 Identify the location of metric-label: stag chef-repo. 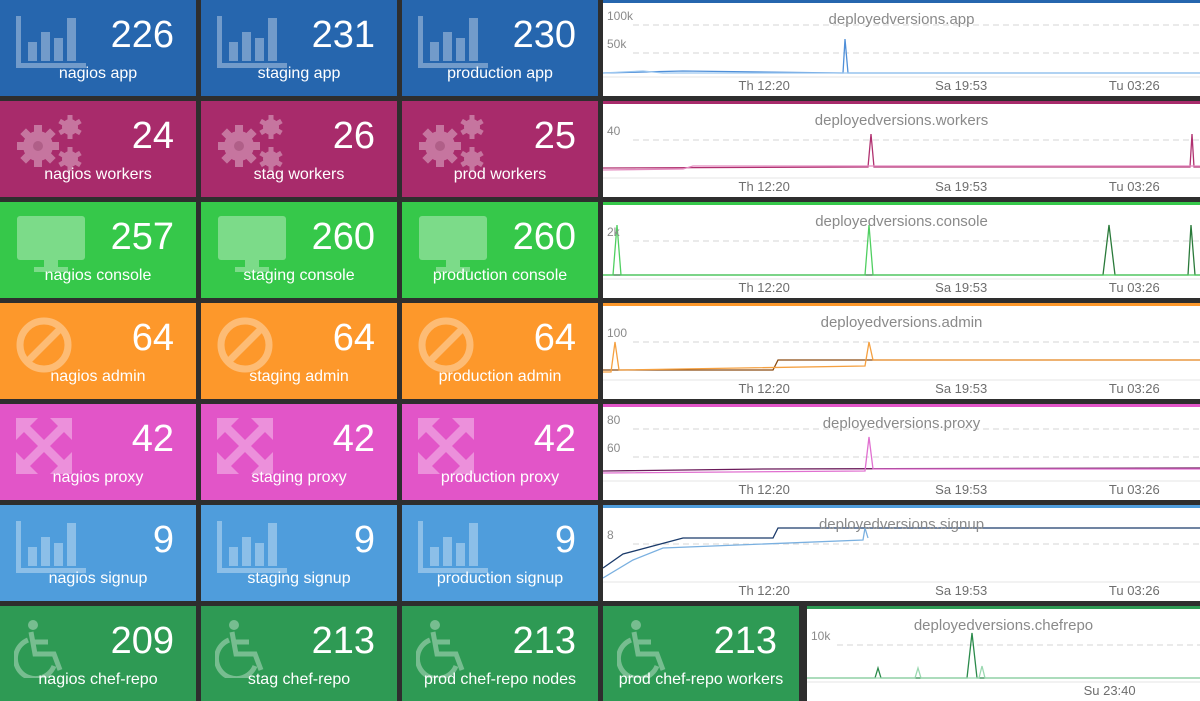
(299, 679).